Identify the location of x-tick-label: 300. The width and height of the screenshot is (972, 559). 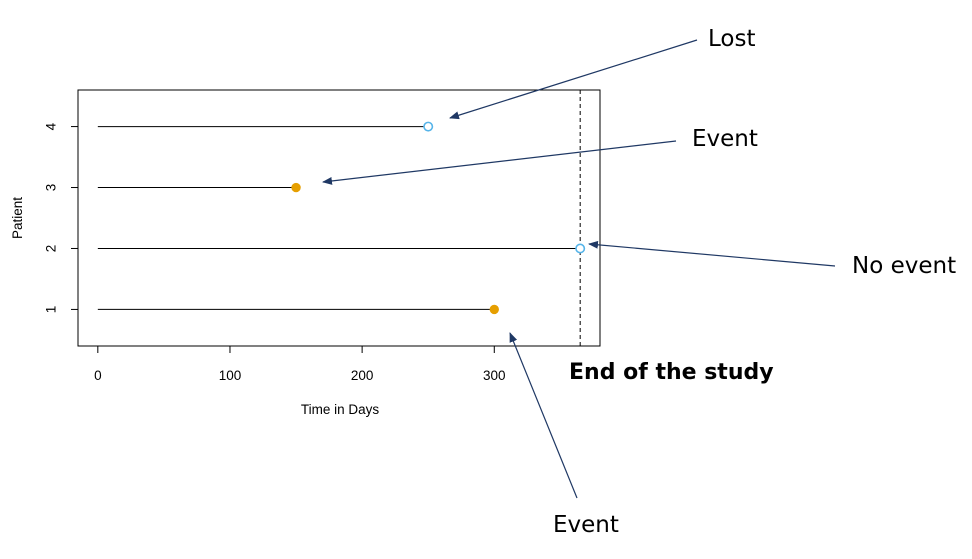
(494, 375).